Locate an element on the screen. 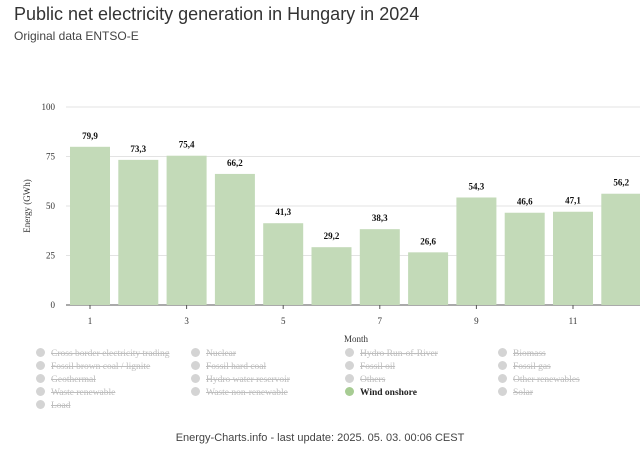  bar-data-label: 66,2 is located at coordinates (235, 163).